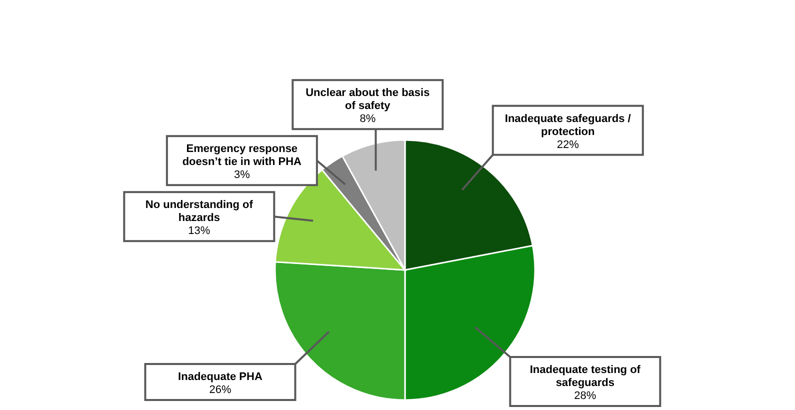  Describe the element at coordinates (242, 155) in the screenshot. I see `slice-label: Emergency response doesn’t tie in with PHA` at that location.